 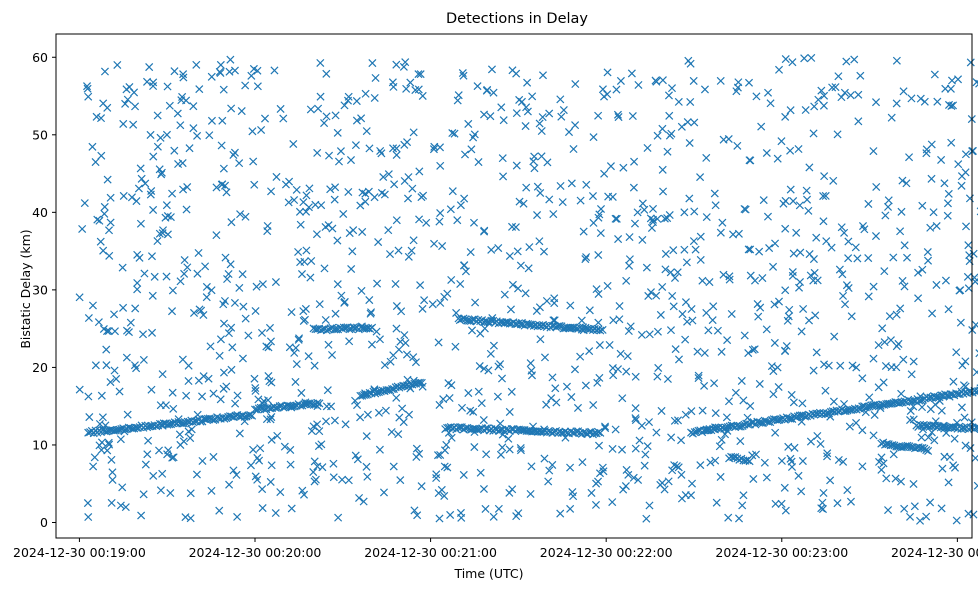 I want to click on y-axis-label: Bistatic Delay (km), so click(x=25, y=288).